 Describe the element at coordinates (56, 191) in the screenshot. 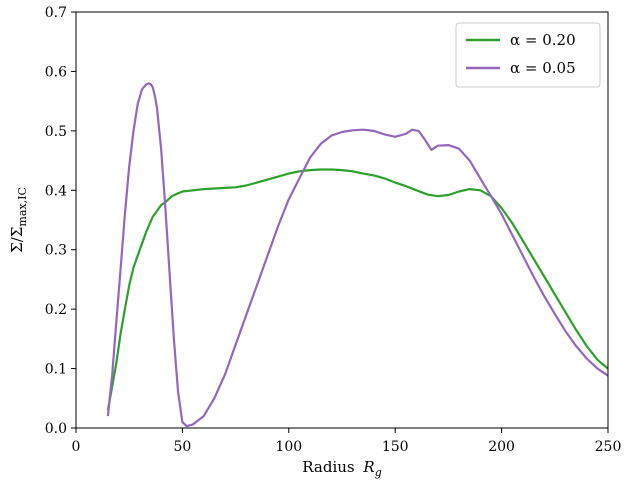

I see `y-tick-label: 0.4` at that location.